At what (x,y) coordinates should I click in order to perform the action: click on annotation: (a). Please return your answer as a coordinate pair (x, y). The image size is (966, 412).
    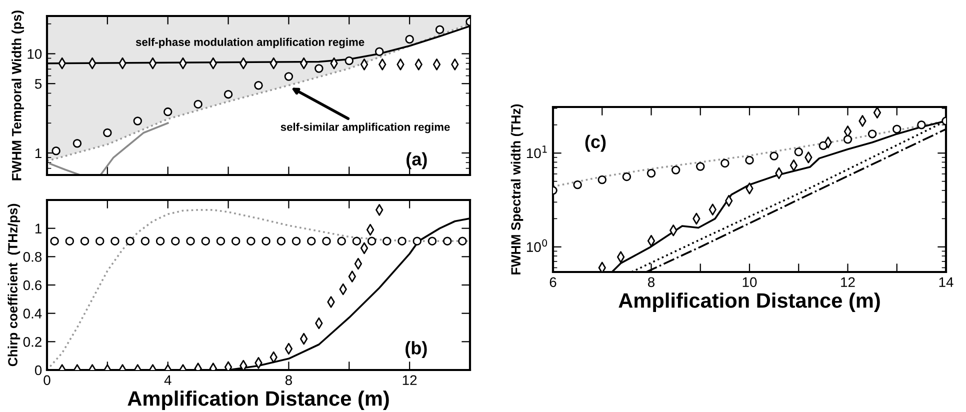
    Looking at the image, I should click on (416, 161).